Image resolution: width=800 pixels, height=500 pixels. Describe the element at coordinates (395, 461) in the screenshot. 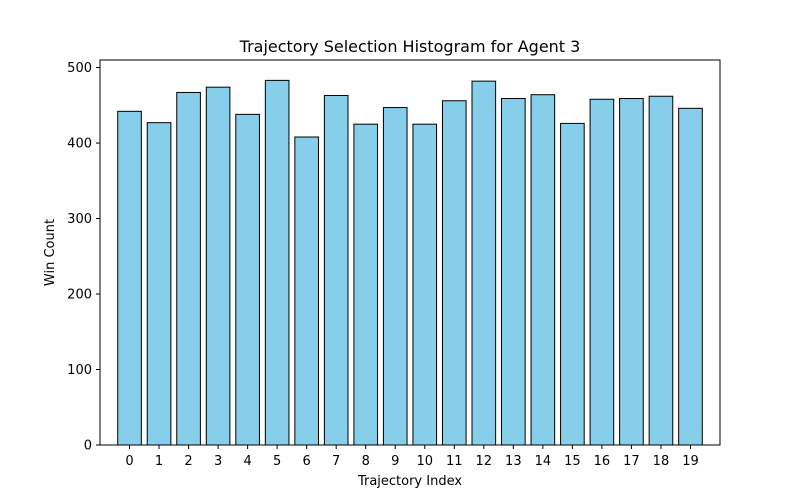

I see `x-tick-label-9: 9` at that location.